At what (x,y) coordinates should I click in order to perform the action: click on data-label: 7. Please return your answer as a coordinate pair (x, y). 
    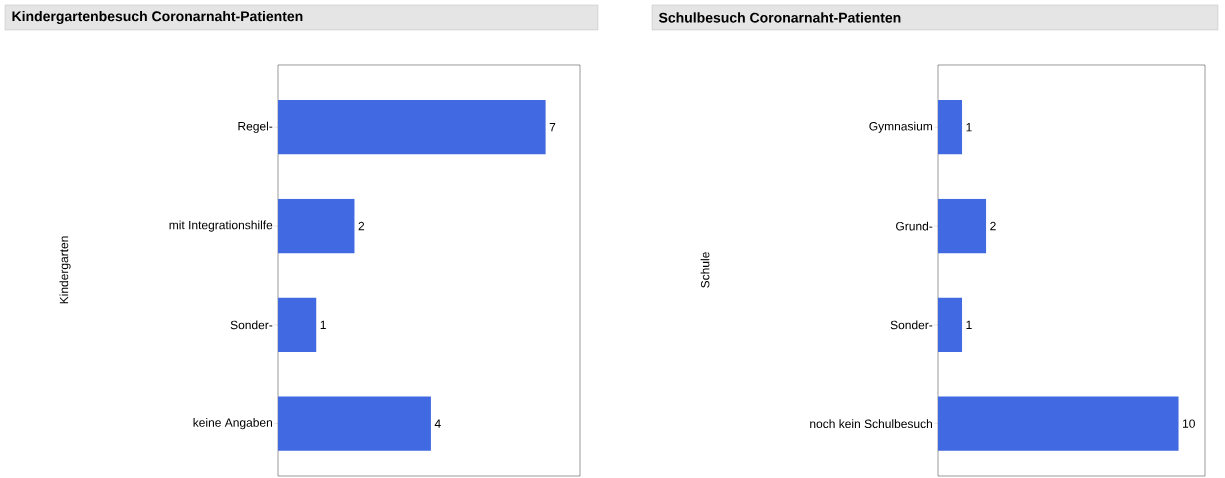
    Looking at the image, I should click on (552, 127).